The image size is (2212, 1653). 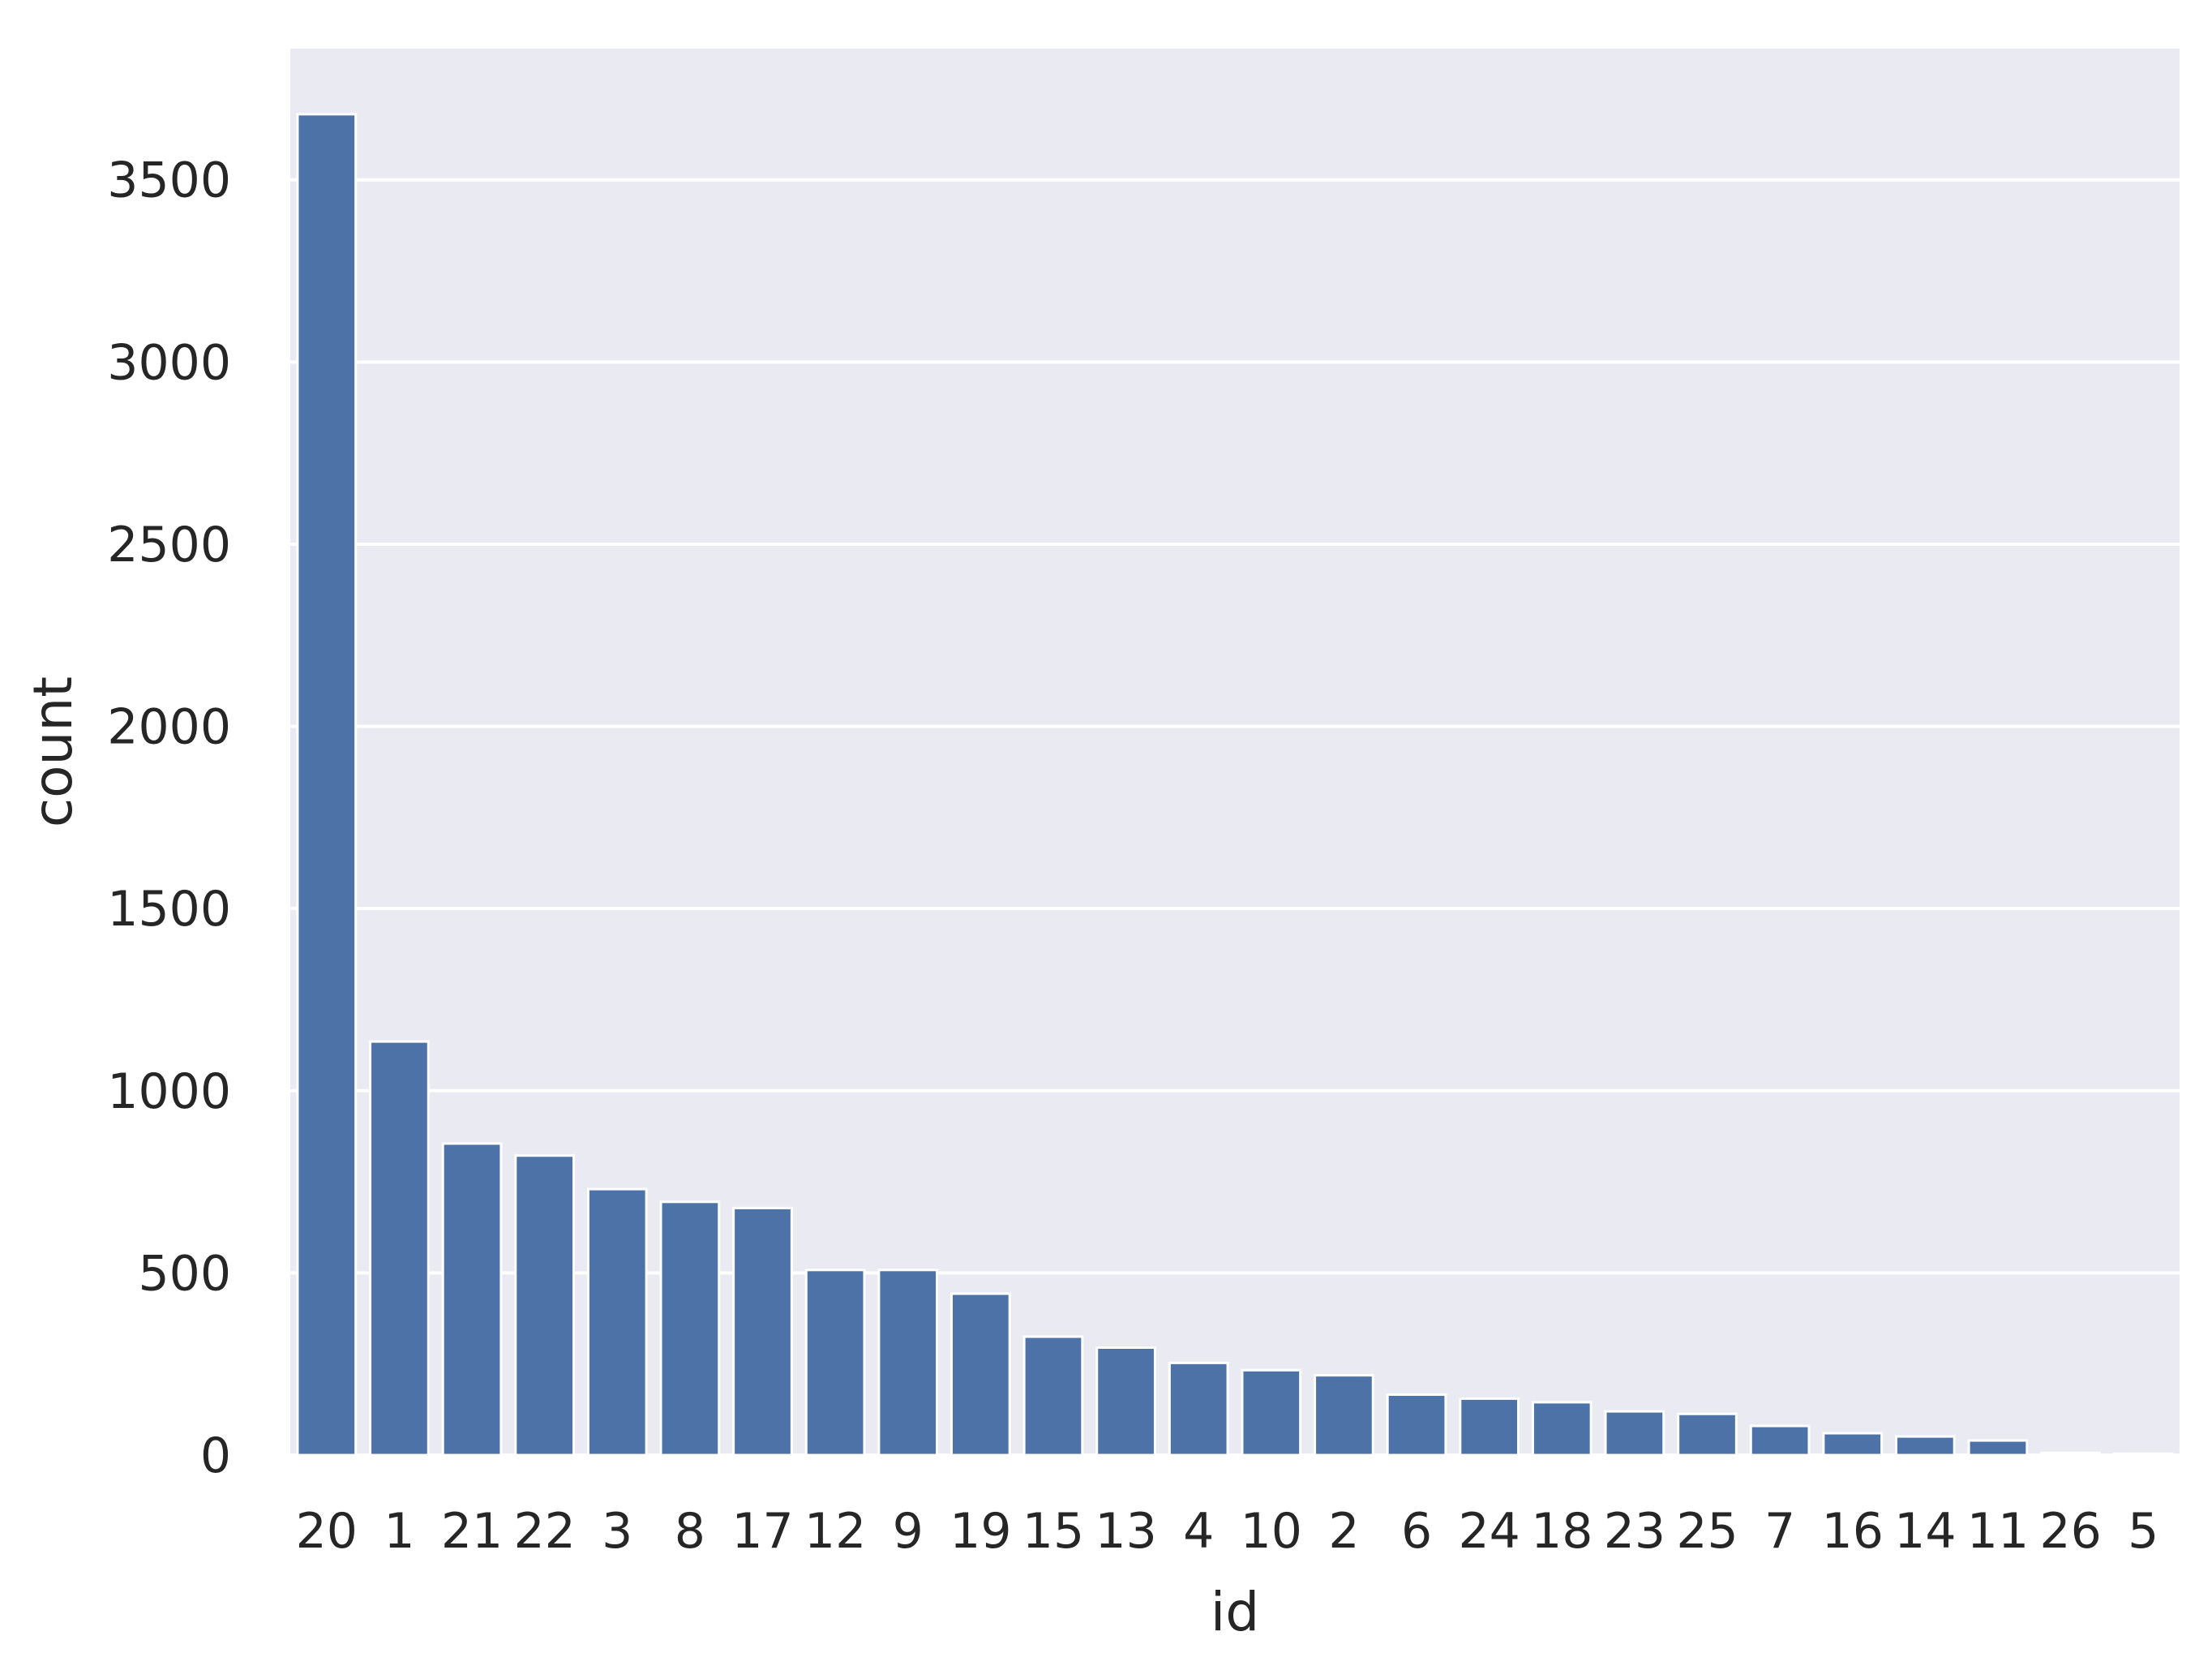 What do you see at coordinates (1998, 1531) in the screenshot?
I see `x-tick-label: 11` at bounding box center [1998, 1531].